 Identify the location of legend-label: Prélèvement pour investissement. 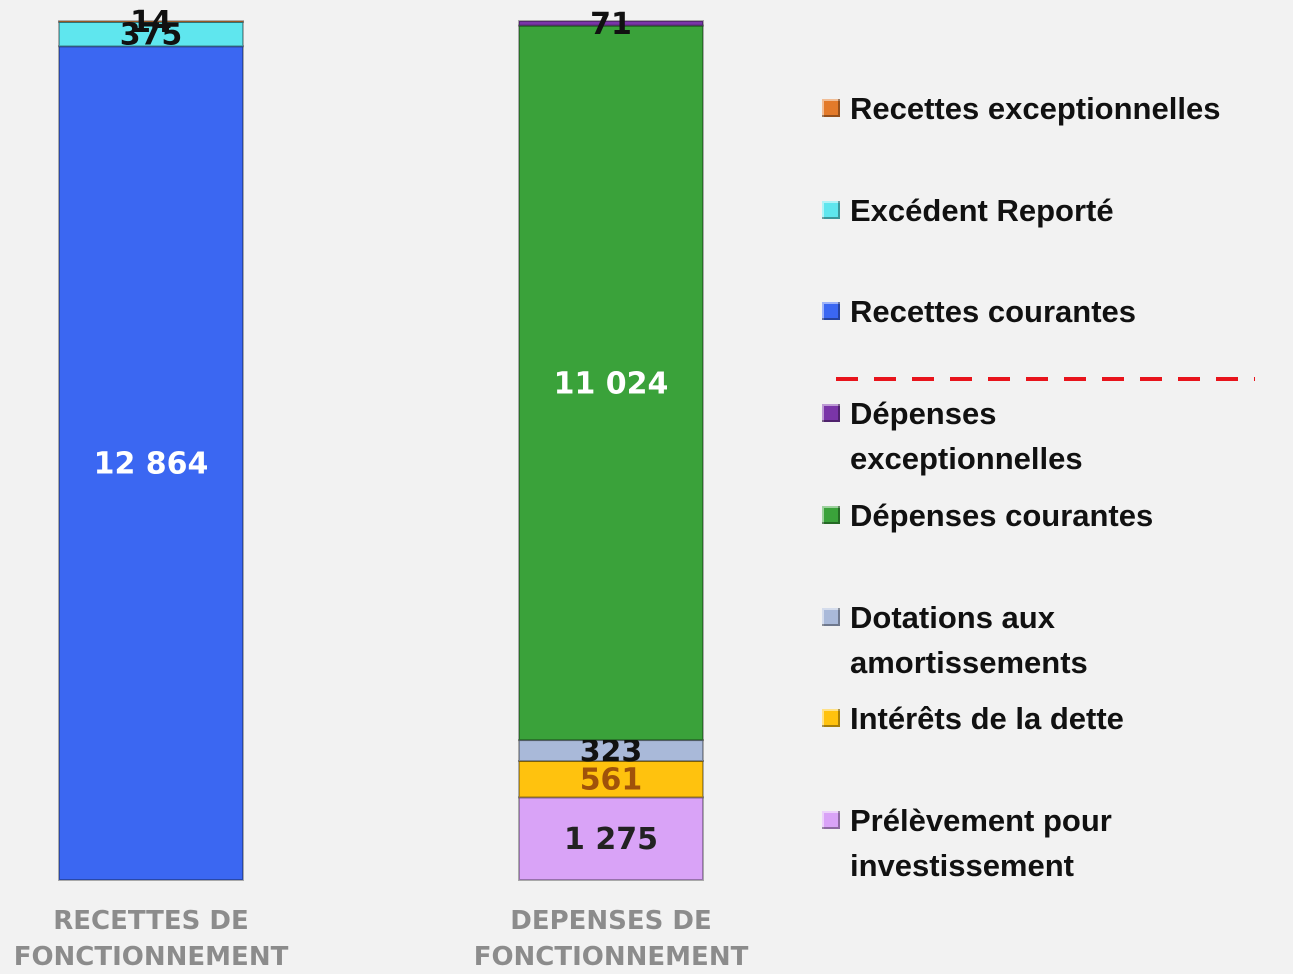
(981, 842).